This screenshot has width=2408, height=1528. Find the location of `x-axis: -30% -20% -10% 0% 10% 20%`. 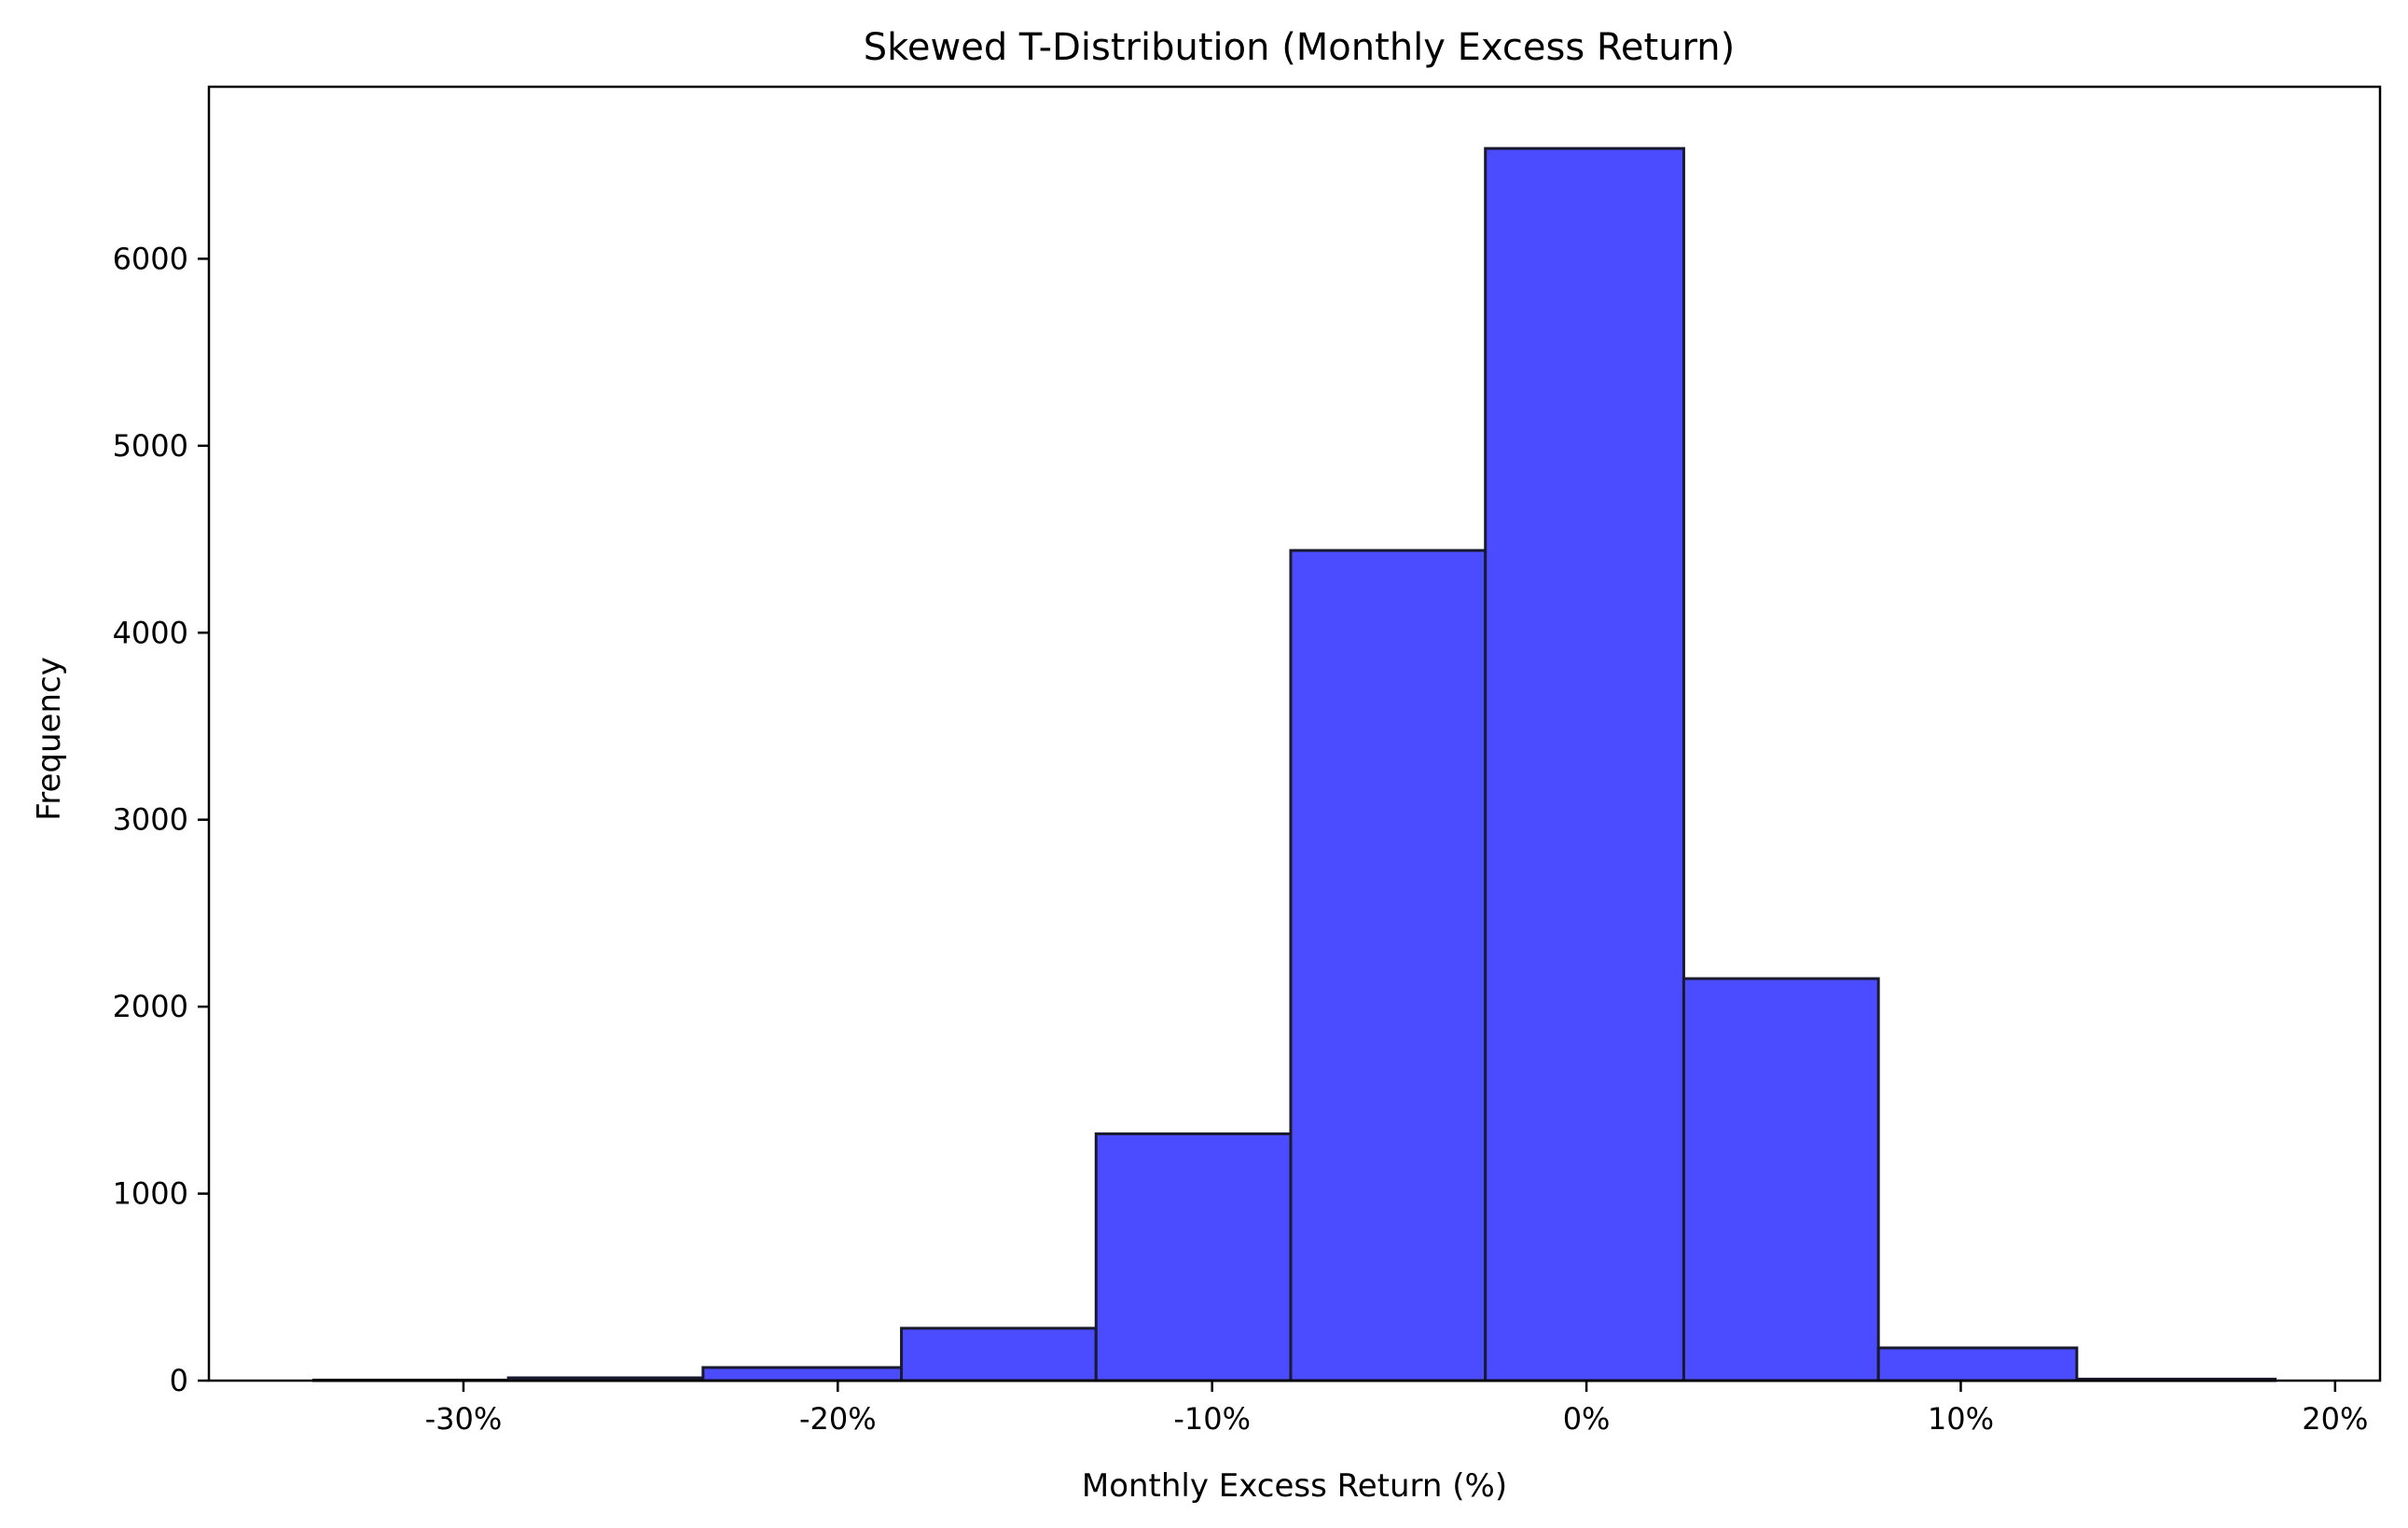

x-axis: -30% -20% -10% 0% 10% 20% is located at coordinates (1397, 1409).